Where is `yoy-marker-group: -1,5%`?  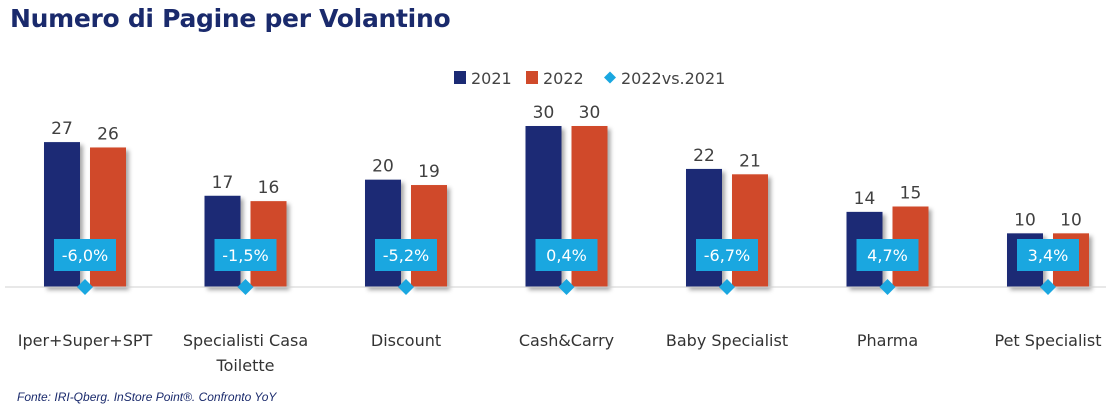
yoy-marker-group: -1,5% is located at coordinates (245, 267).